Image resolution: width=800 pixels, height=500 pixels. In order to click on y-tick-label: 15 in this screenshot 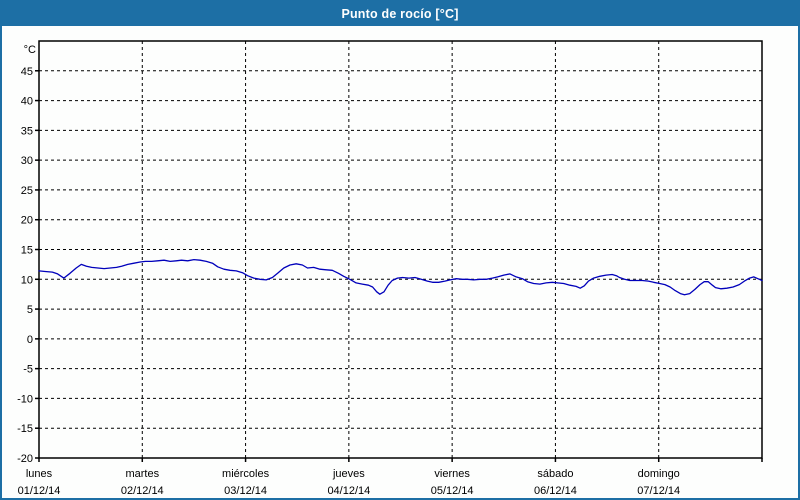, I will do `click(27, 251)`.